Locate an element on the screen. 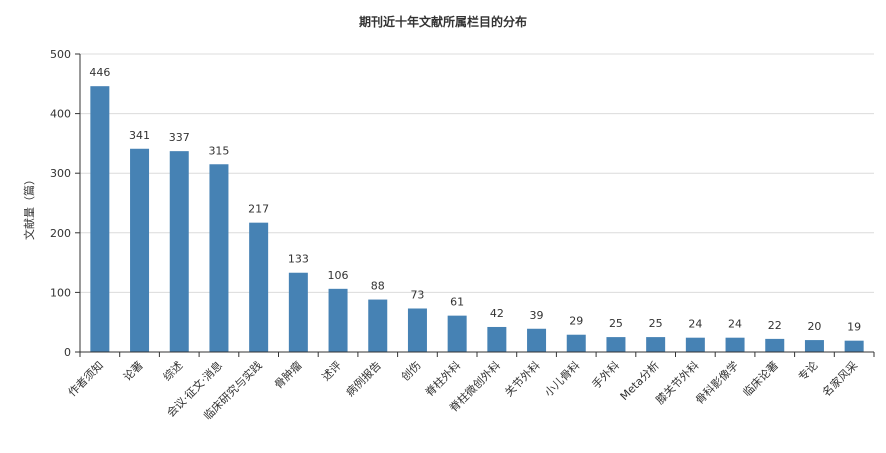 This screenshot has height=453, width=886. data-label: 446 is located at coordinates (99, 72).